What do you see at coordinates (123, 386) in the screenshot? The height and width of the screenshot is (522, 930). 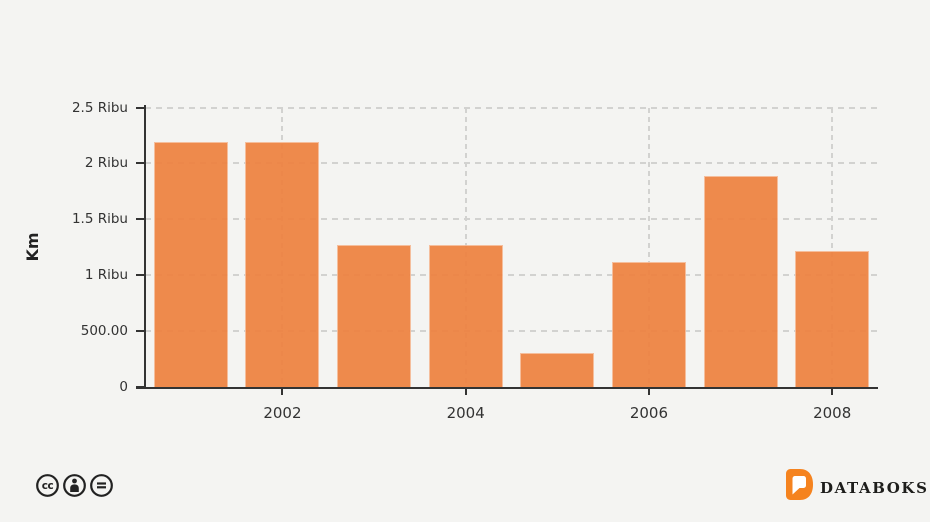 I see `y-tick-label: 0` at bounding box center [123, 386].